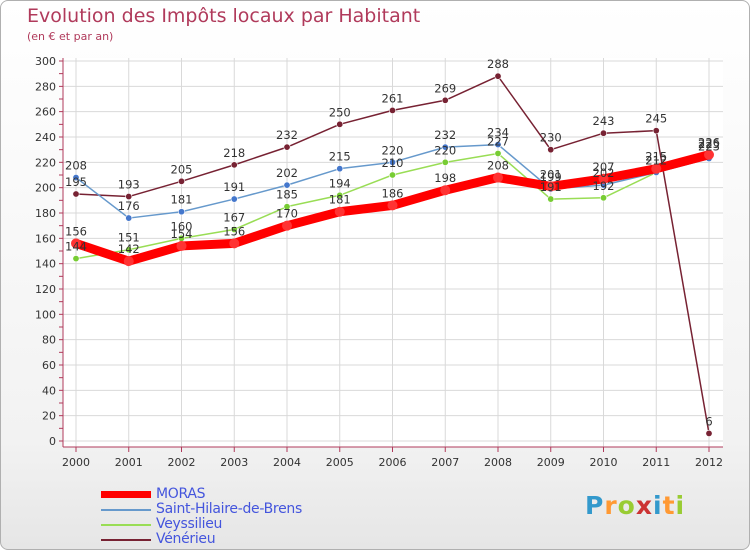 The width and height of the screenshot is (750, 550). Describe the element at coordinates (45, 238) in the screenshot. I see `y-tick-label: 160` at that location.